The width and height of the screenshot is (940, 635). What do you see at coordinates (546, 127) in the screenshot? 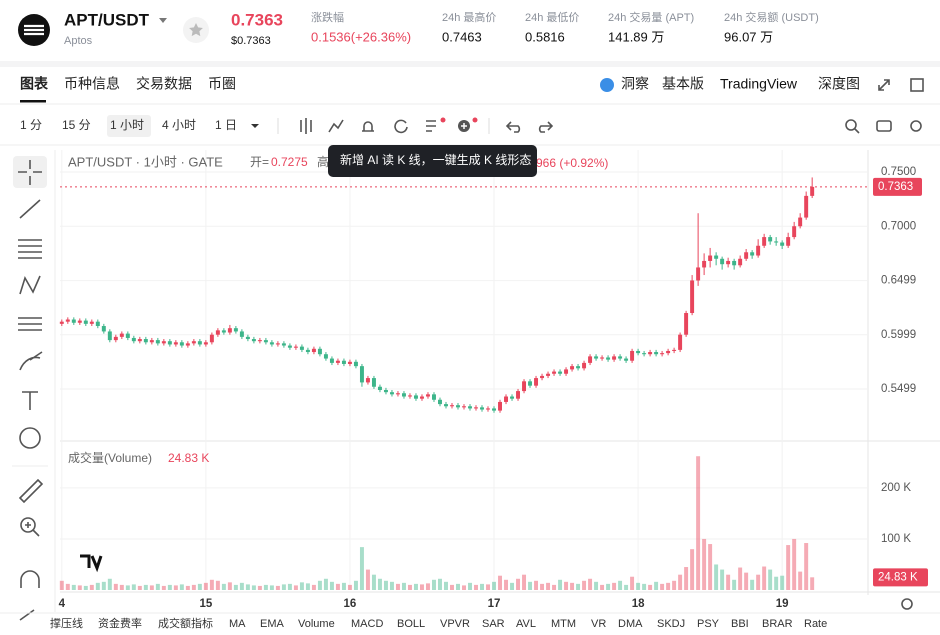
I see `redo-icon` at bounding box center [546, 127].